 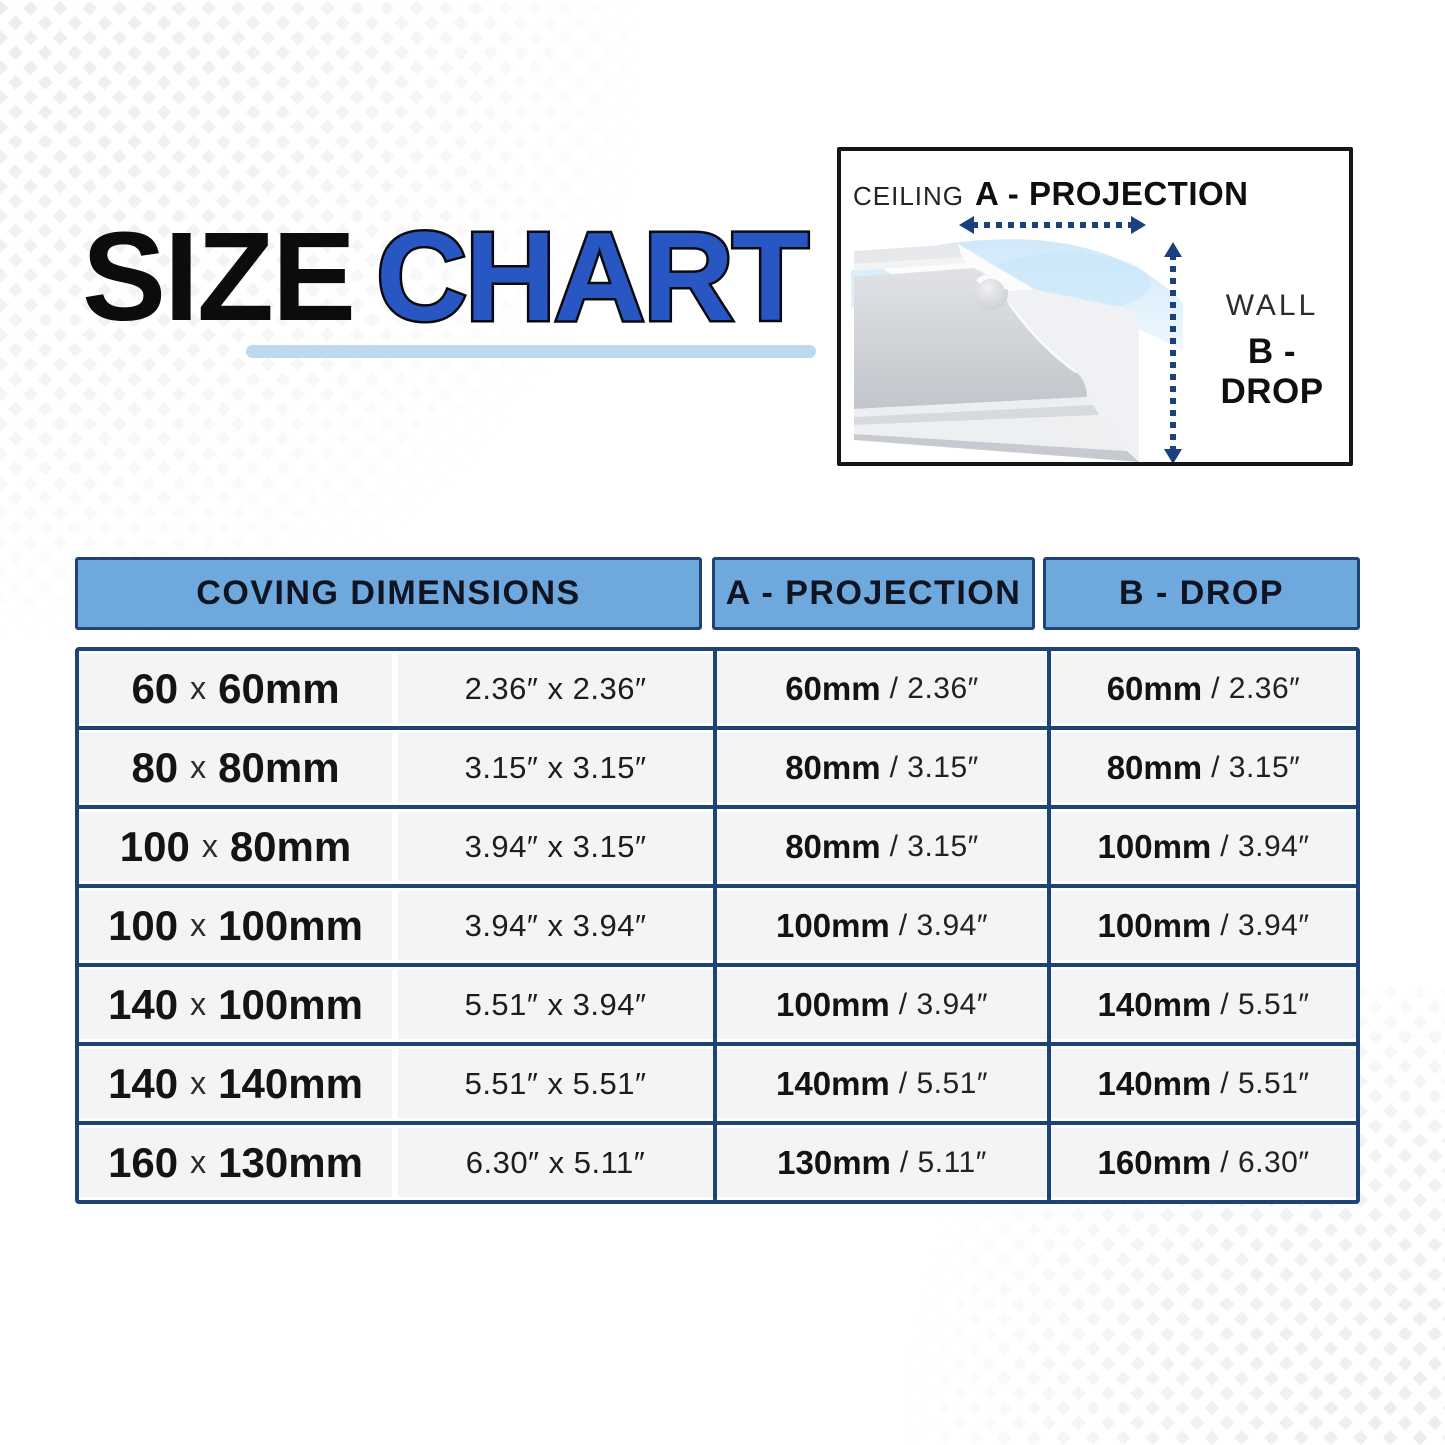 I want to click on size-inches-value: 3.94″ x 3.15″, so click(x=555, y=846).